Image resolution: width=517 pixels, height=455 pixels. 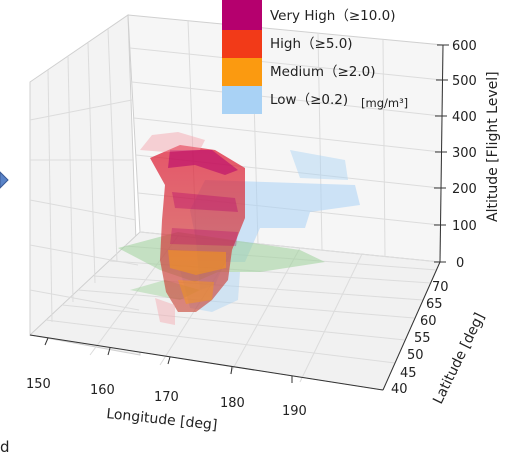 I want to click on legend-swatch-high, so click(x=242, y=44).